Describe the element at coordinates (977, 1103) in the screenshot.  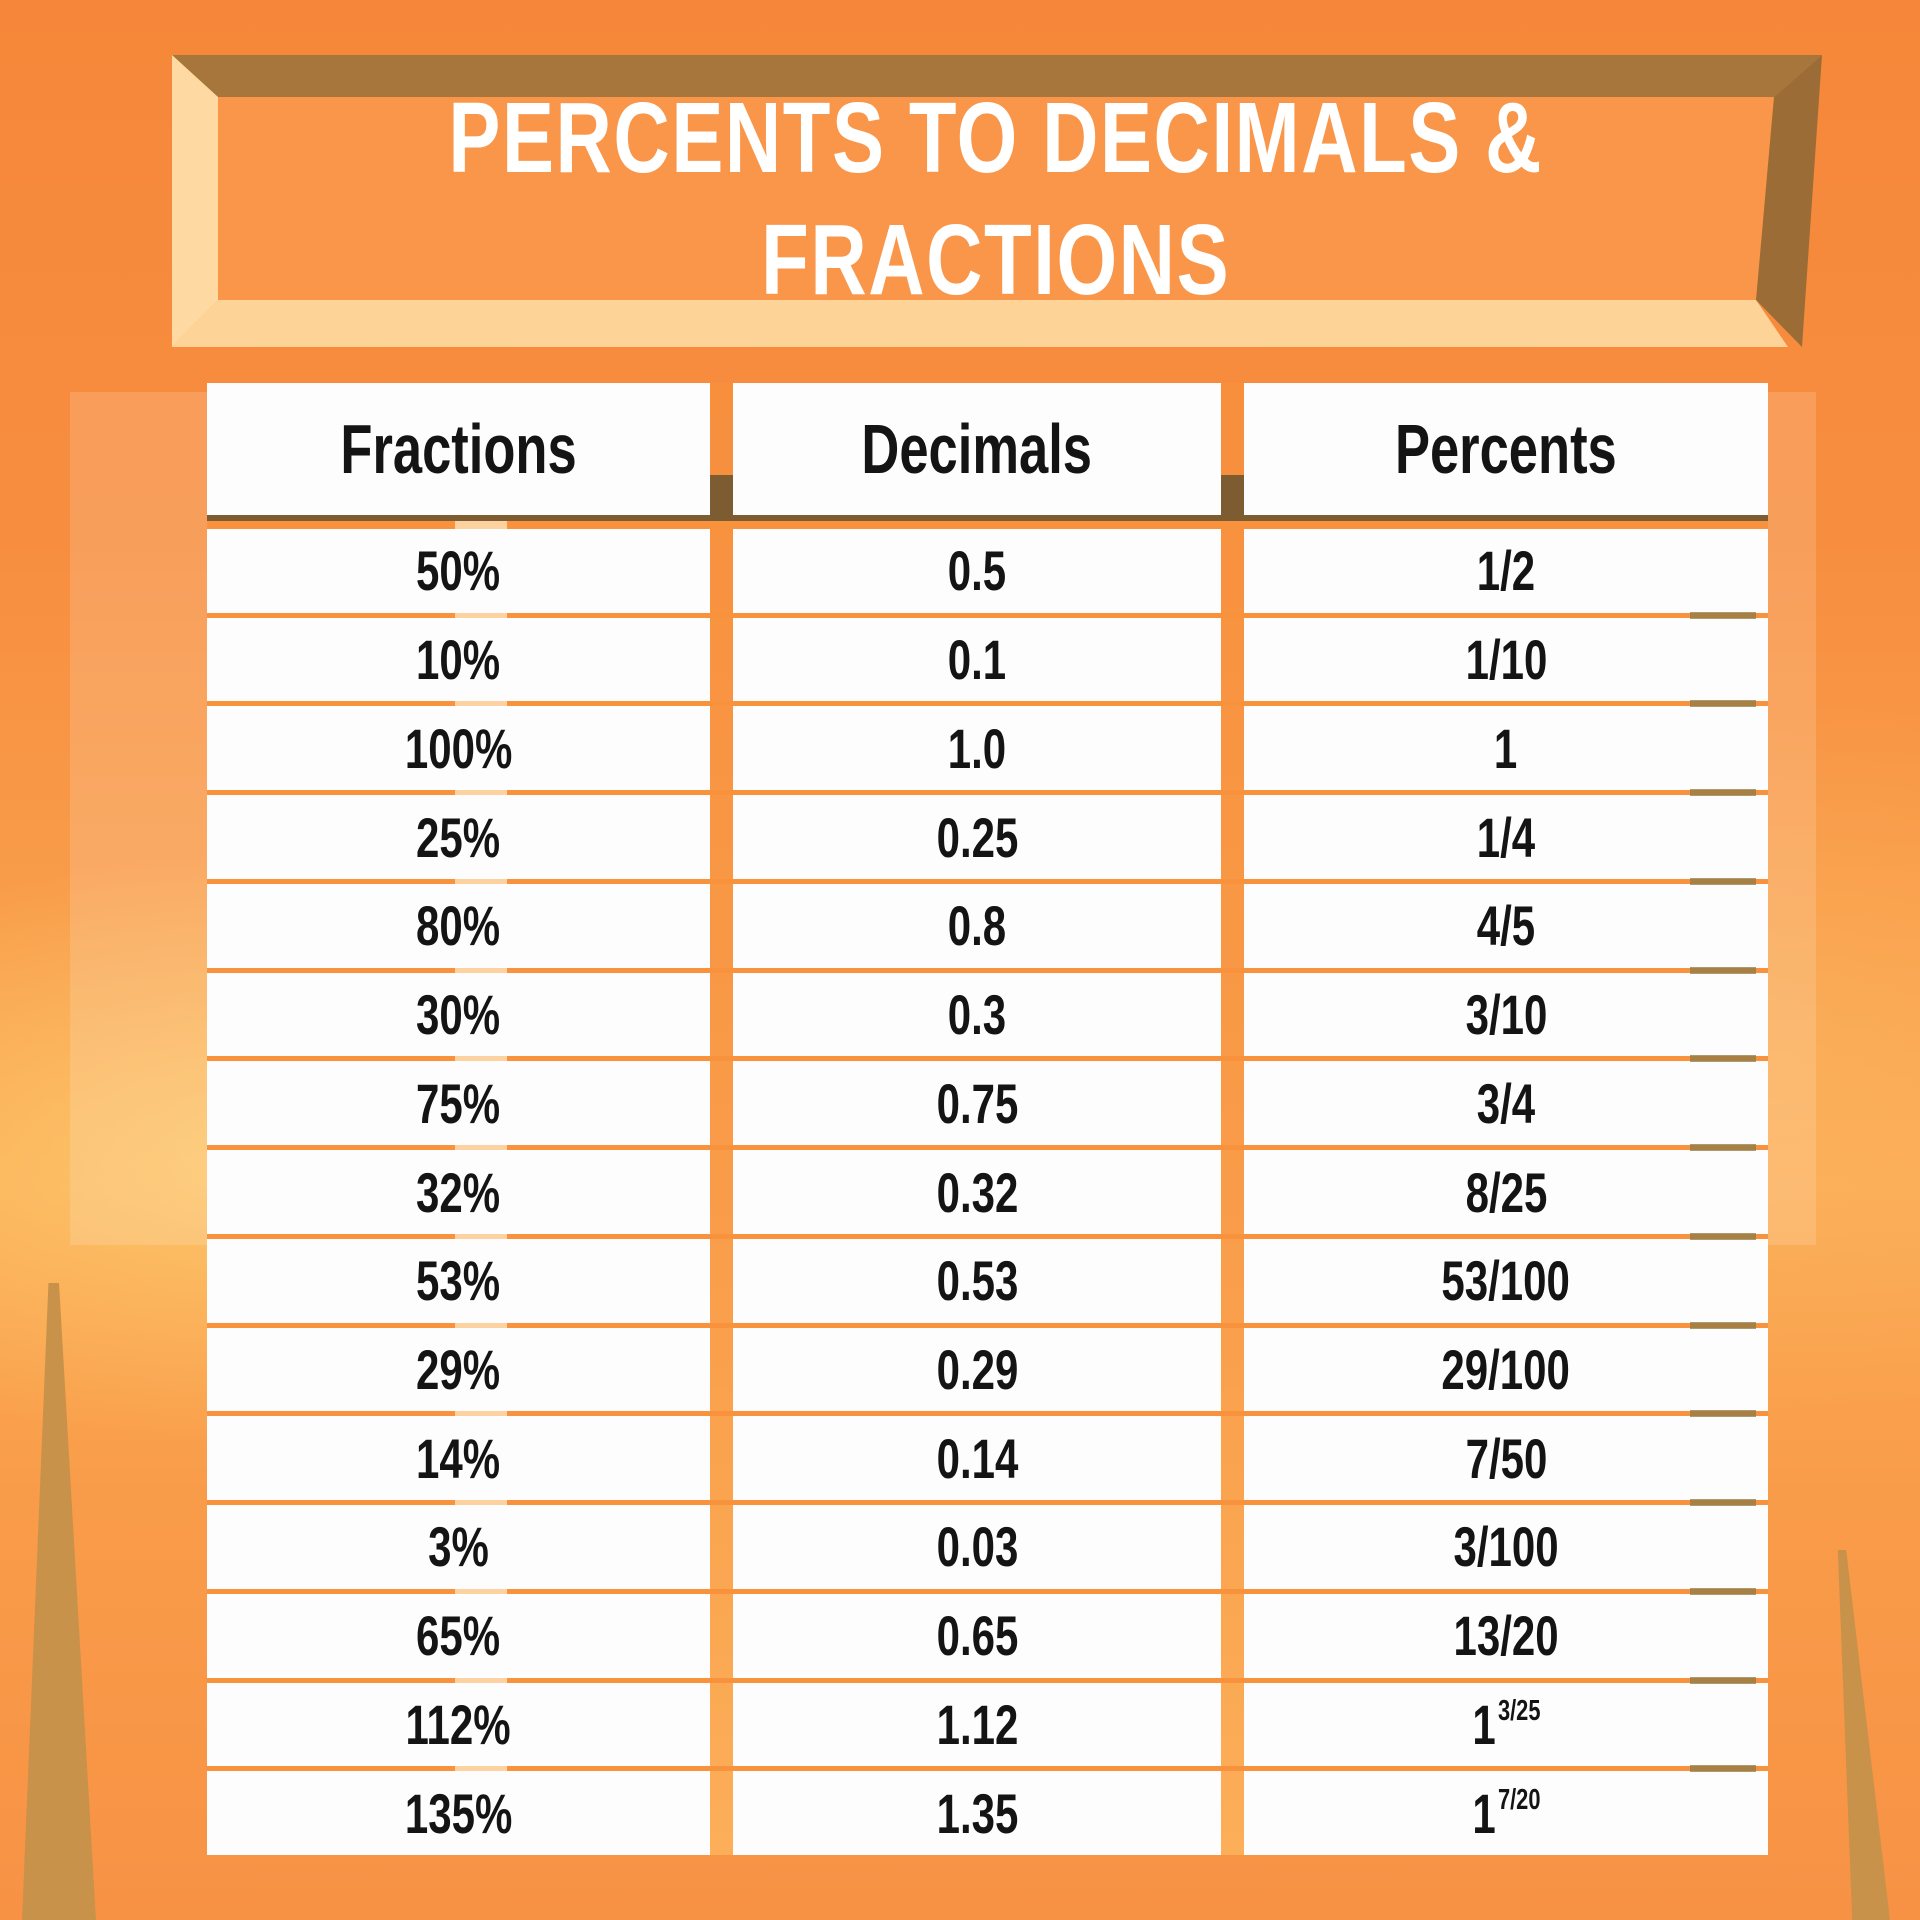
I see `cell-decimals-col: 0.75` at that location.